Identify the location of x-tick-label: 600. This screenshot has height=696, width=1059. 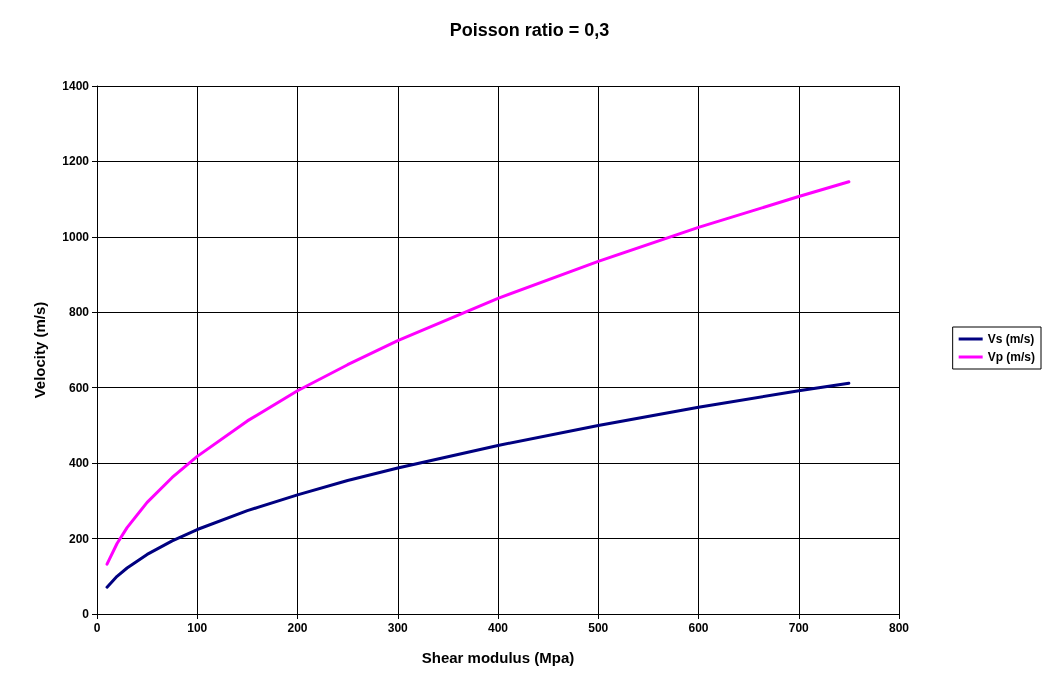
(698, 628).